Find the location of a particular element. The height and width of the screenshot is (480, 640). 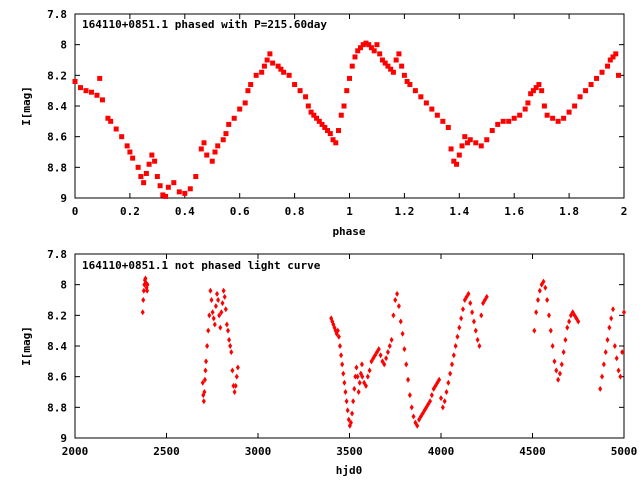

phased-x-tick-label: 1.4 is located at coordinates (459, 211).